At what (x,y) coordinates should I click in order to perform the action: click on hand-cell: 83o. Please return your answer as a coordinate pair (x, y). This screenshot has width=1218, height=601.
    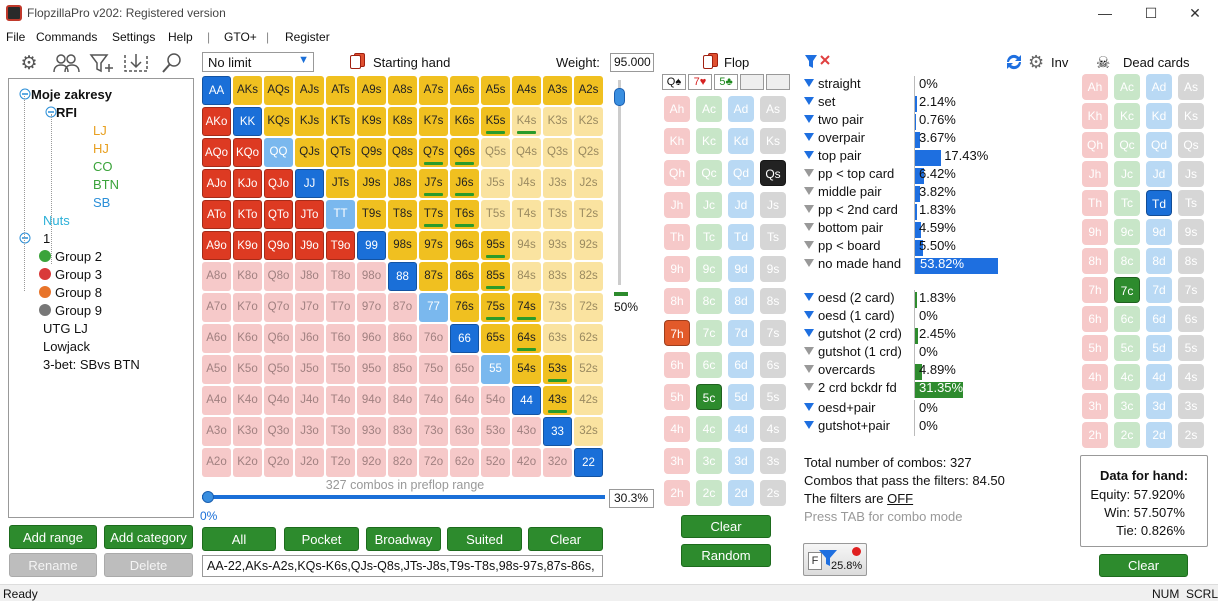
    Looking at the image, I should click on (402, 431).